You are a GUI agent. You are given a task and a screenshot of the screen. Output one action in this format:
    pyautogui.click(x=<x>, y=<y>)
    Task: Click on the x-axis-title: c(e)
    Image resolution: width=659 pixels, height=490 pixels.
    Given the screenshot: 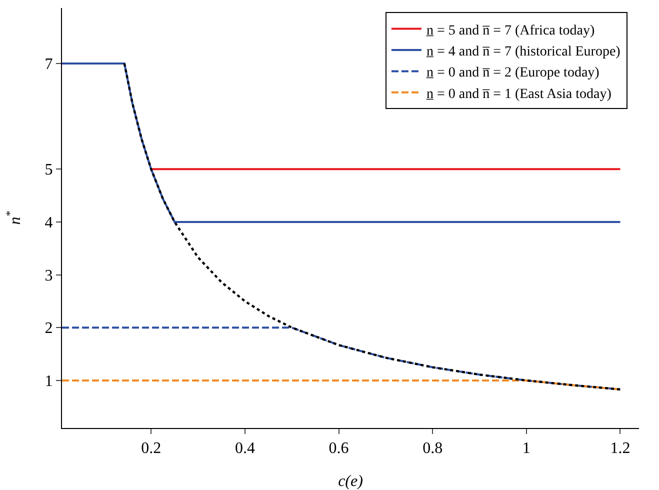 What is the action you would take?
    pyautogui.click(x=350, y=481)
    